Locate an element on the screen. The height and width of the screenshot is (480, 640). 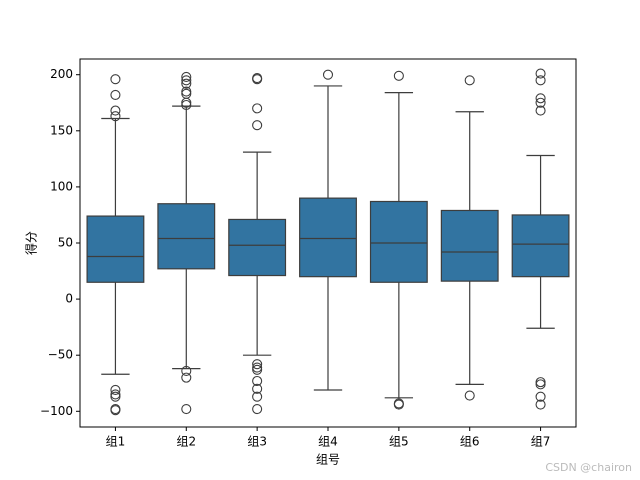
y-tick-label: 100 is located at coordinates (61, 186).